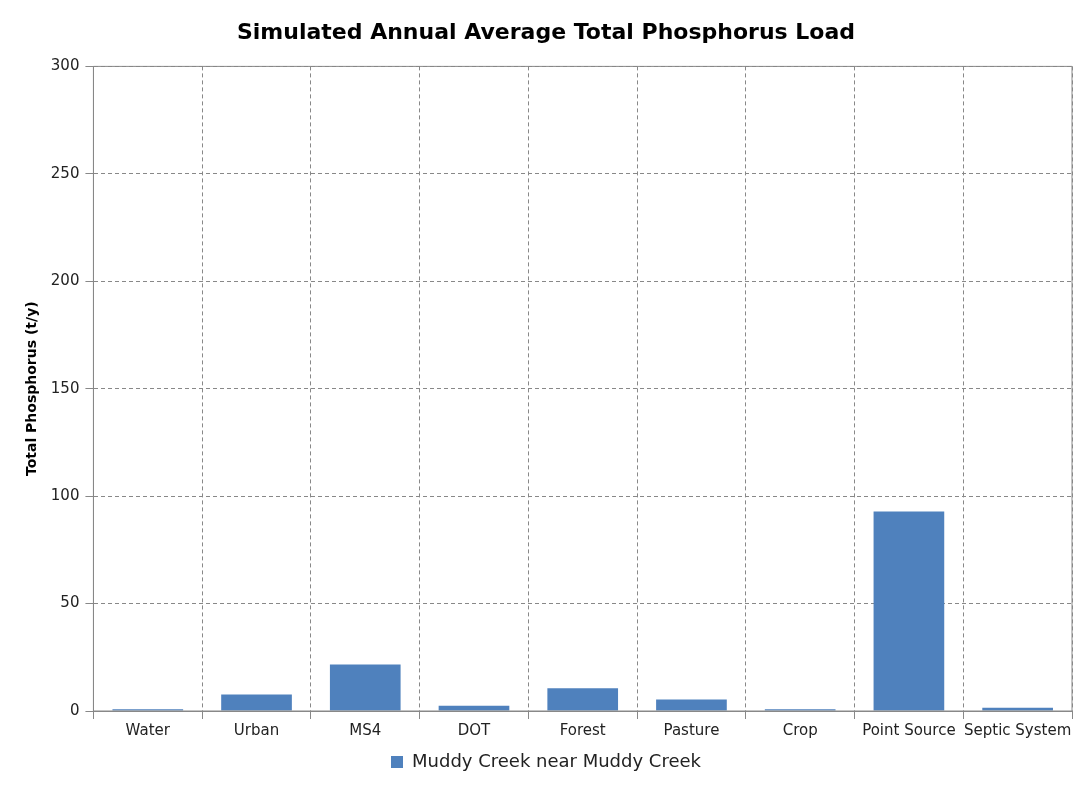 The image size is (1080, 791). Describe the element at coordinates (1017, 729) in the screenshot. I see `x-tick-label: Septic System` at that location.